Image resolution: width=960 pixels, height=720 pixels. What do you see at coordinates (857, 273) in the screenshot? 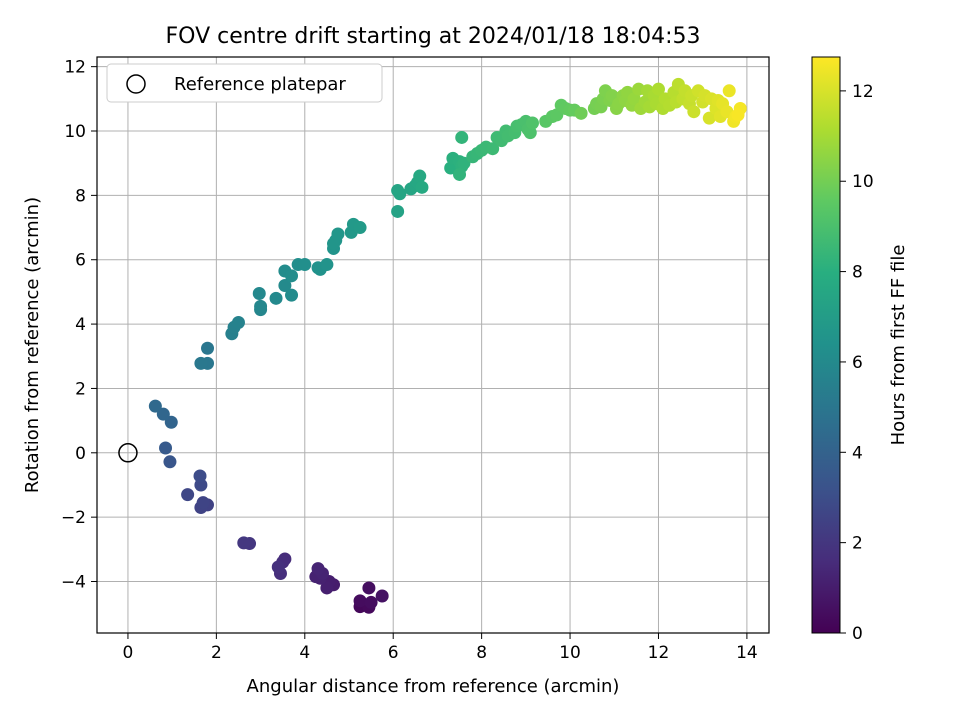
I see `colorbar-tick-label: 8` at bounding box center [857, 273].